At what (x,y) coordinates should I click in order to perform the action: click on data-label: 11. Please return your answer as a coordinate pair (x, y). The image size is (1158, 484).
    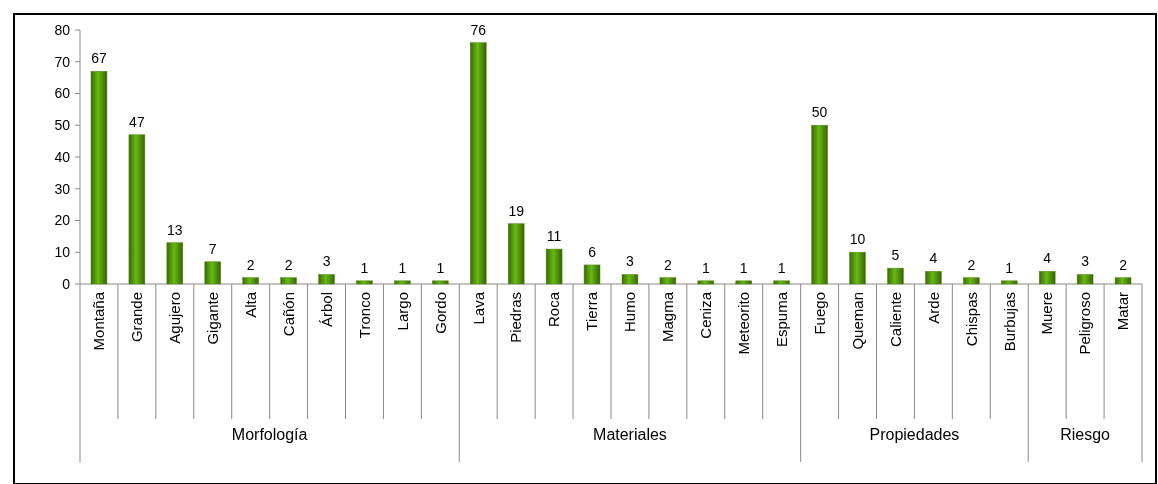
    Looking at the image, I should click on (554, 236).